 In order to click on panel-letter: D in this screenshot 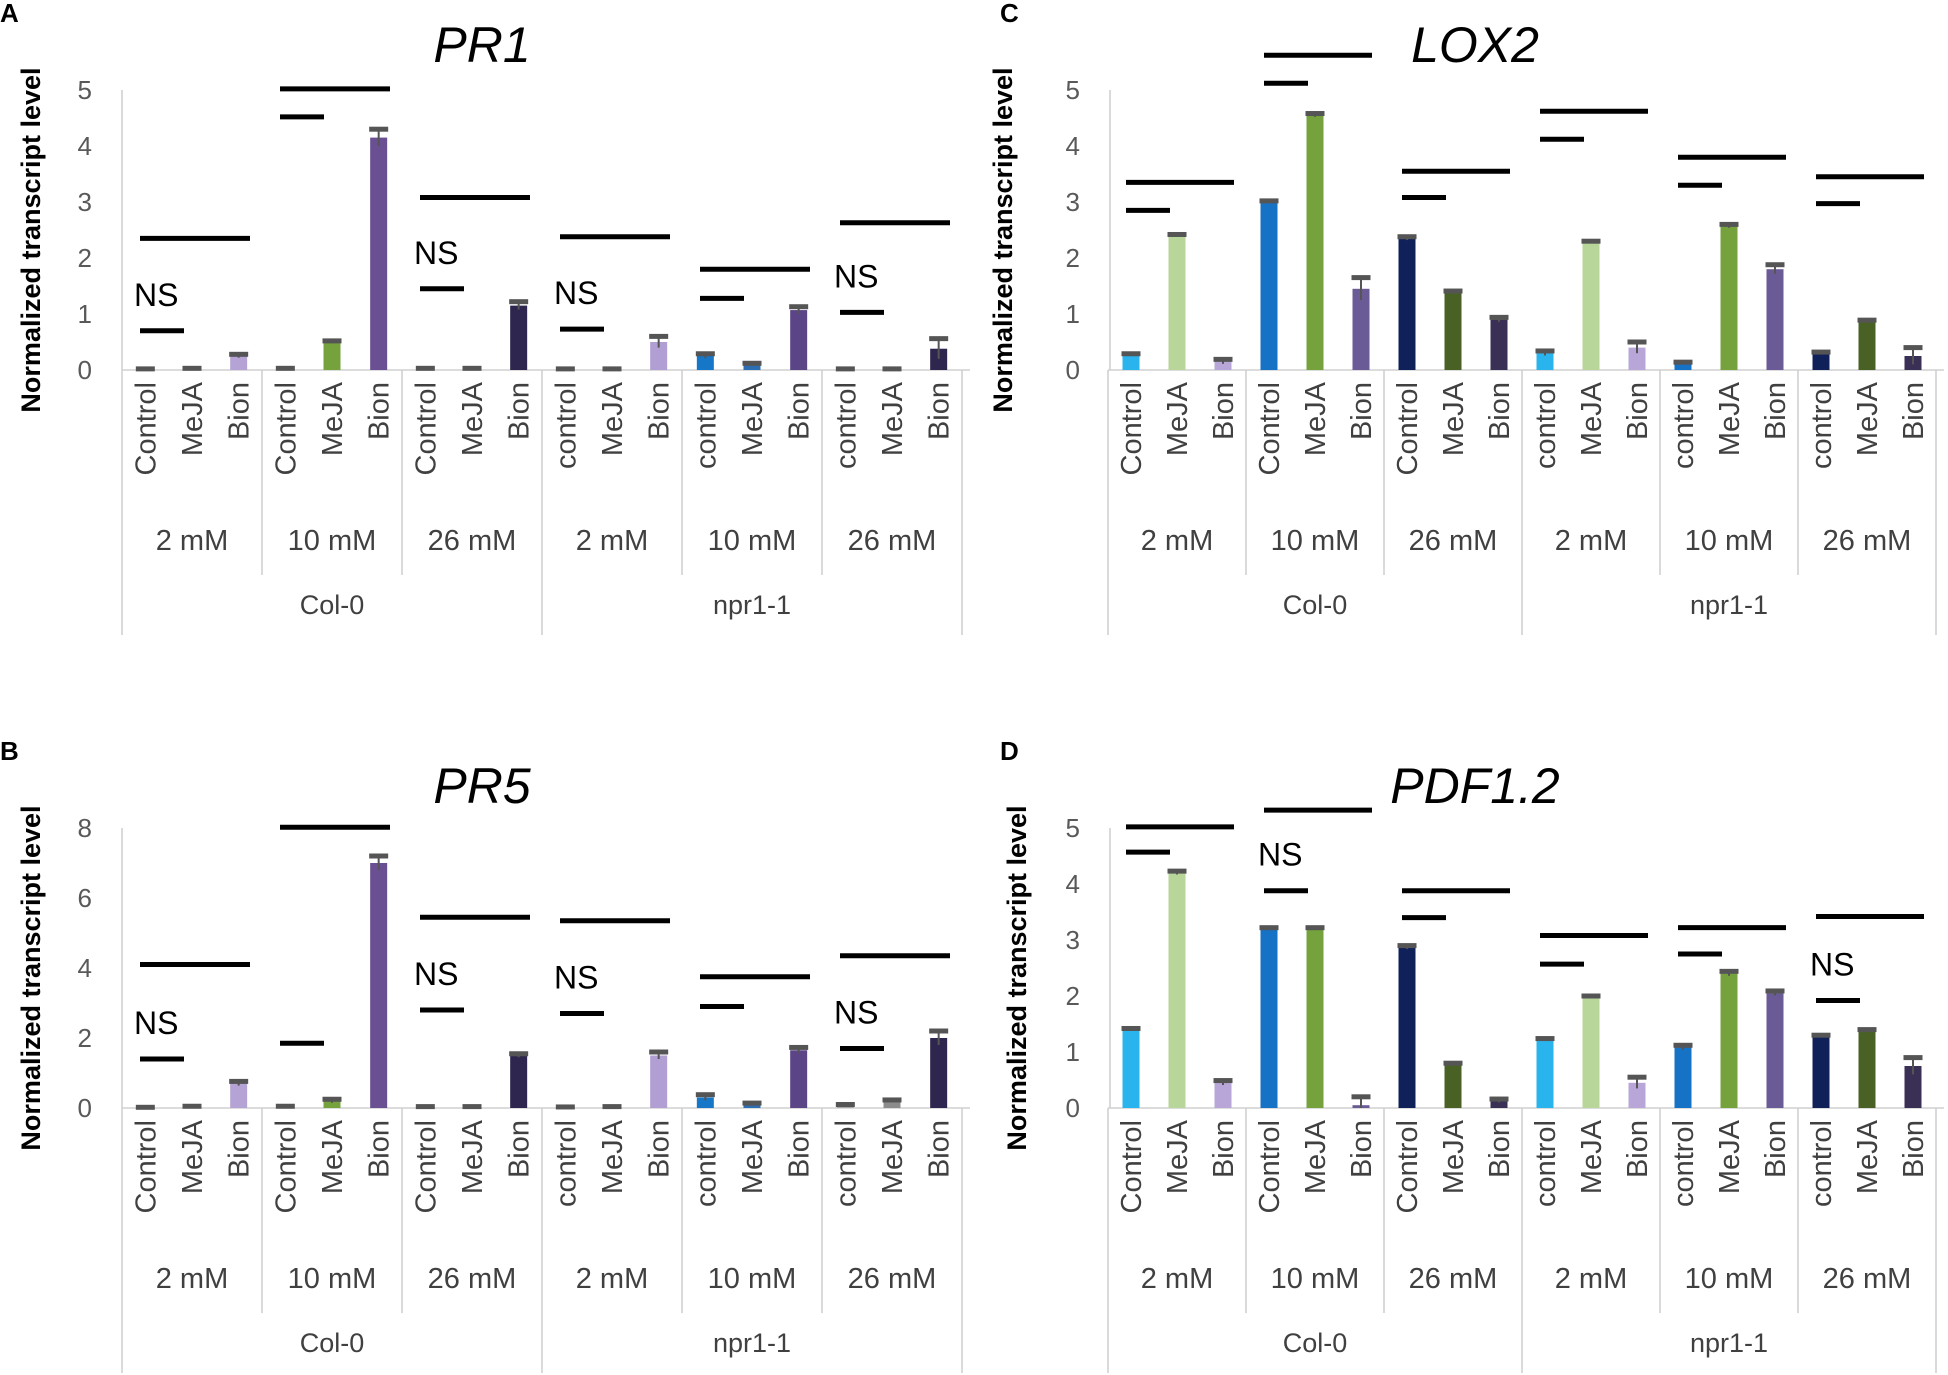, I will do `click(1009, 751)`.